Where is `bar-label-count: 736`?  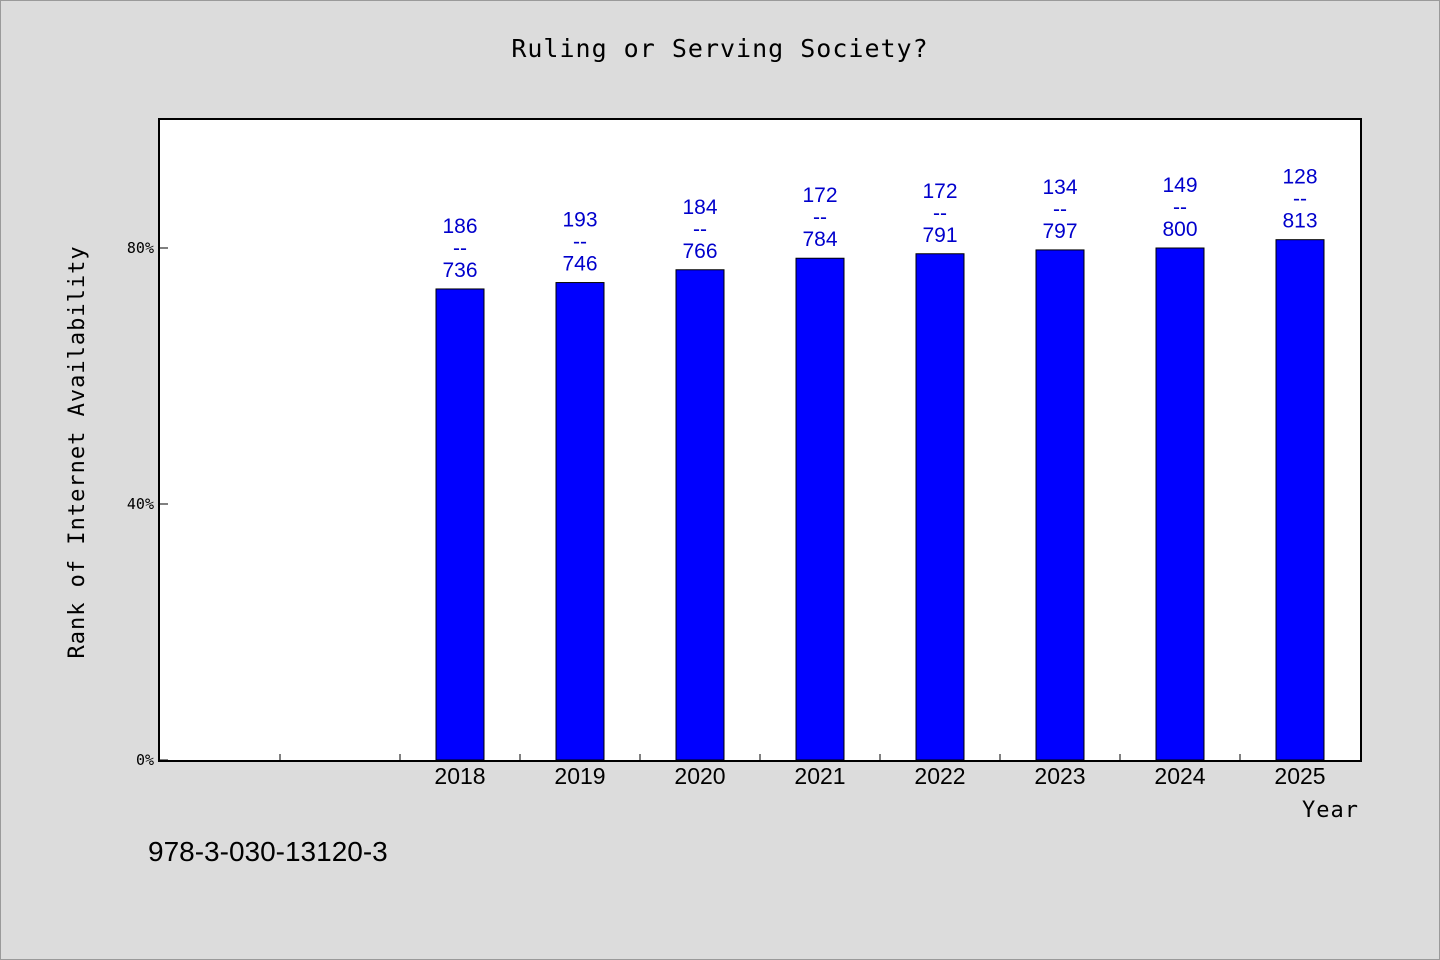
bar-label-count: 736 is located at coordinates (459, 270).